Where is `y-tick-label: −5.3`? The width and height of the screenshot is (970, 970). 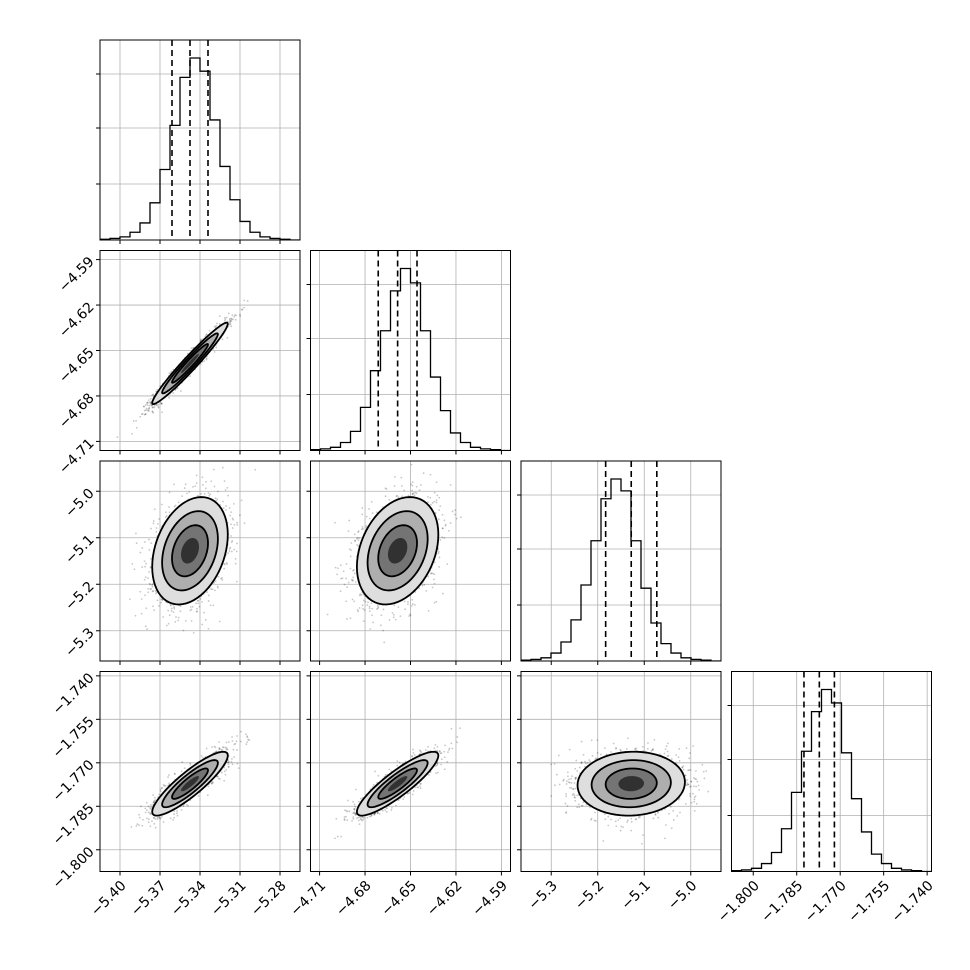 y-tick-label: −5.3 is located at coordinates (79, 642).